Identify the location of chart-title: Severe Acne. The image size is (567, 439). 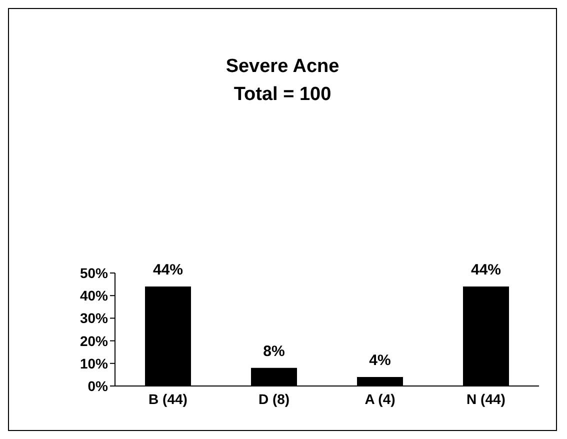
(282, 67).